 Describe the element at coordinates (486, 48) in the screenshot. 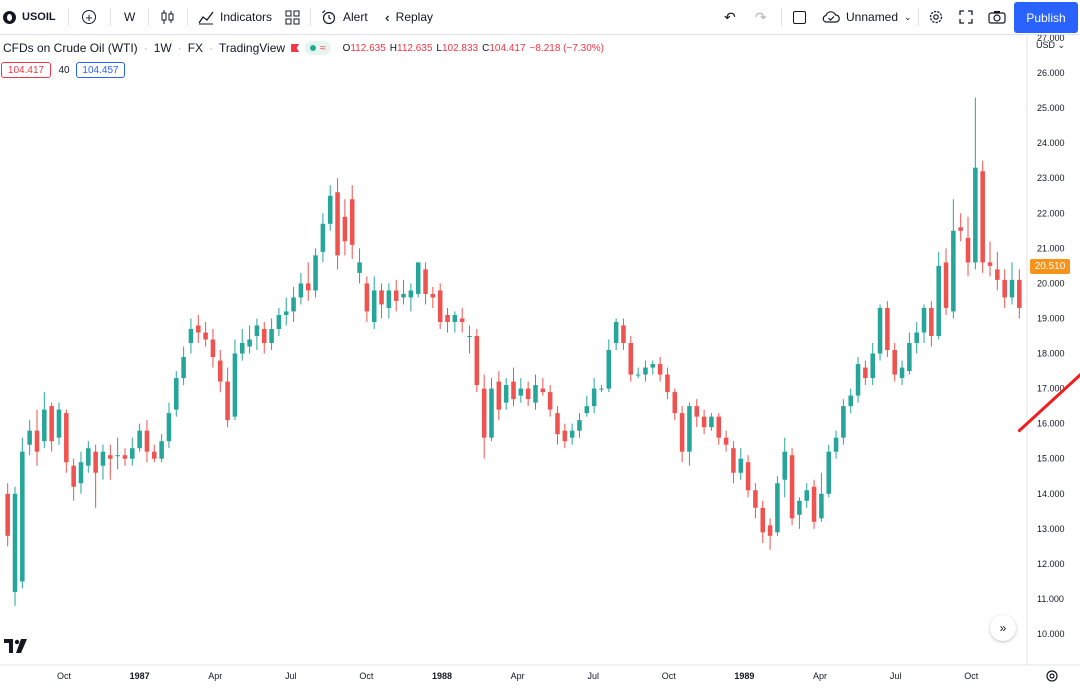

I see `close-label: C` at that location.